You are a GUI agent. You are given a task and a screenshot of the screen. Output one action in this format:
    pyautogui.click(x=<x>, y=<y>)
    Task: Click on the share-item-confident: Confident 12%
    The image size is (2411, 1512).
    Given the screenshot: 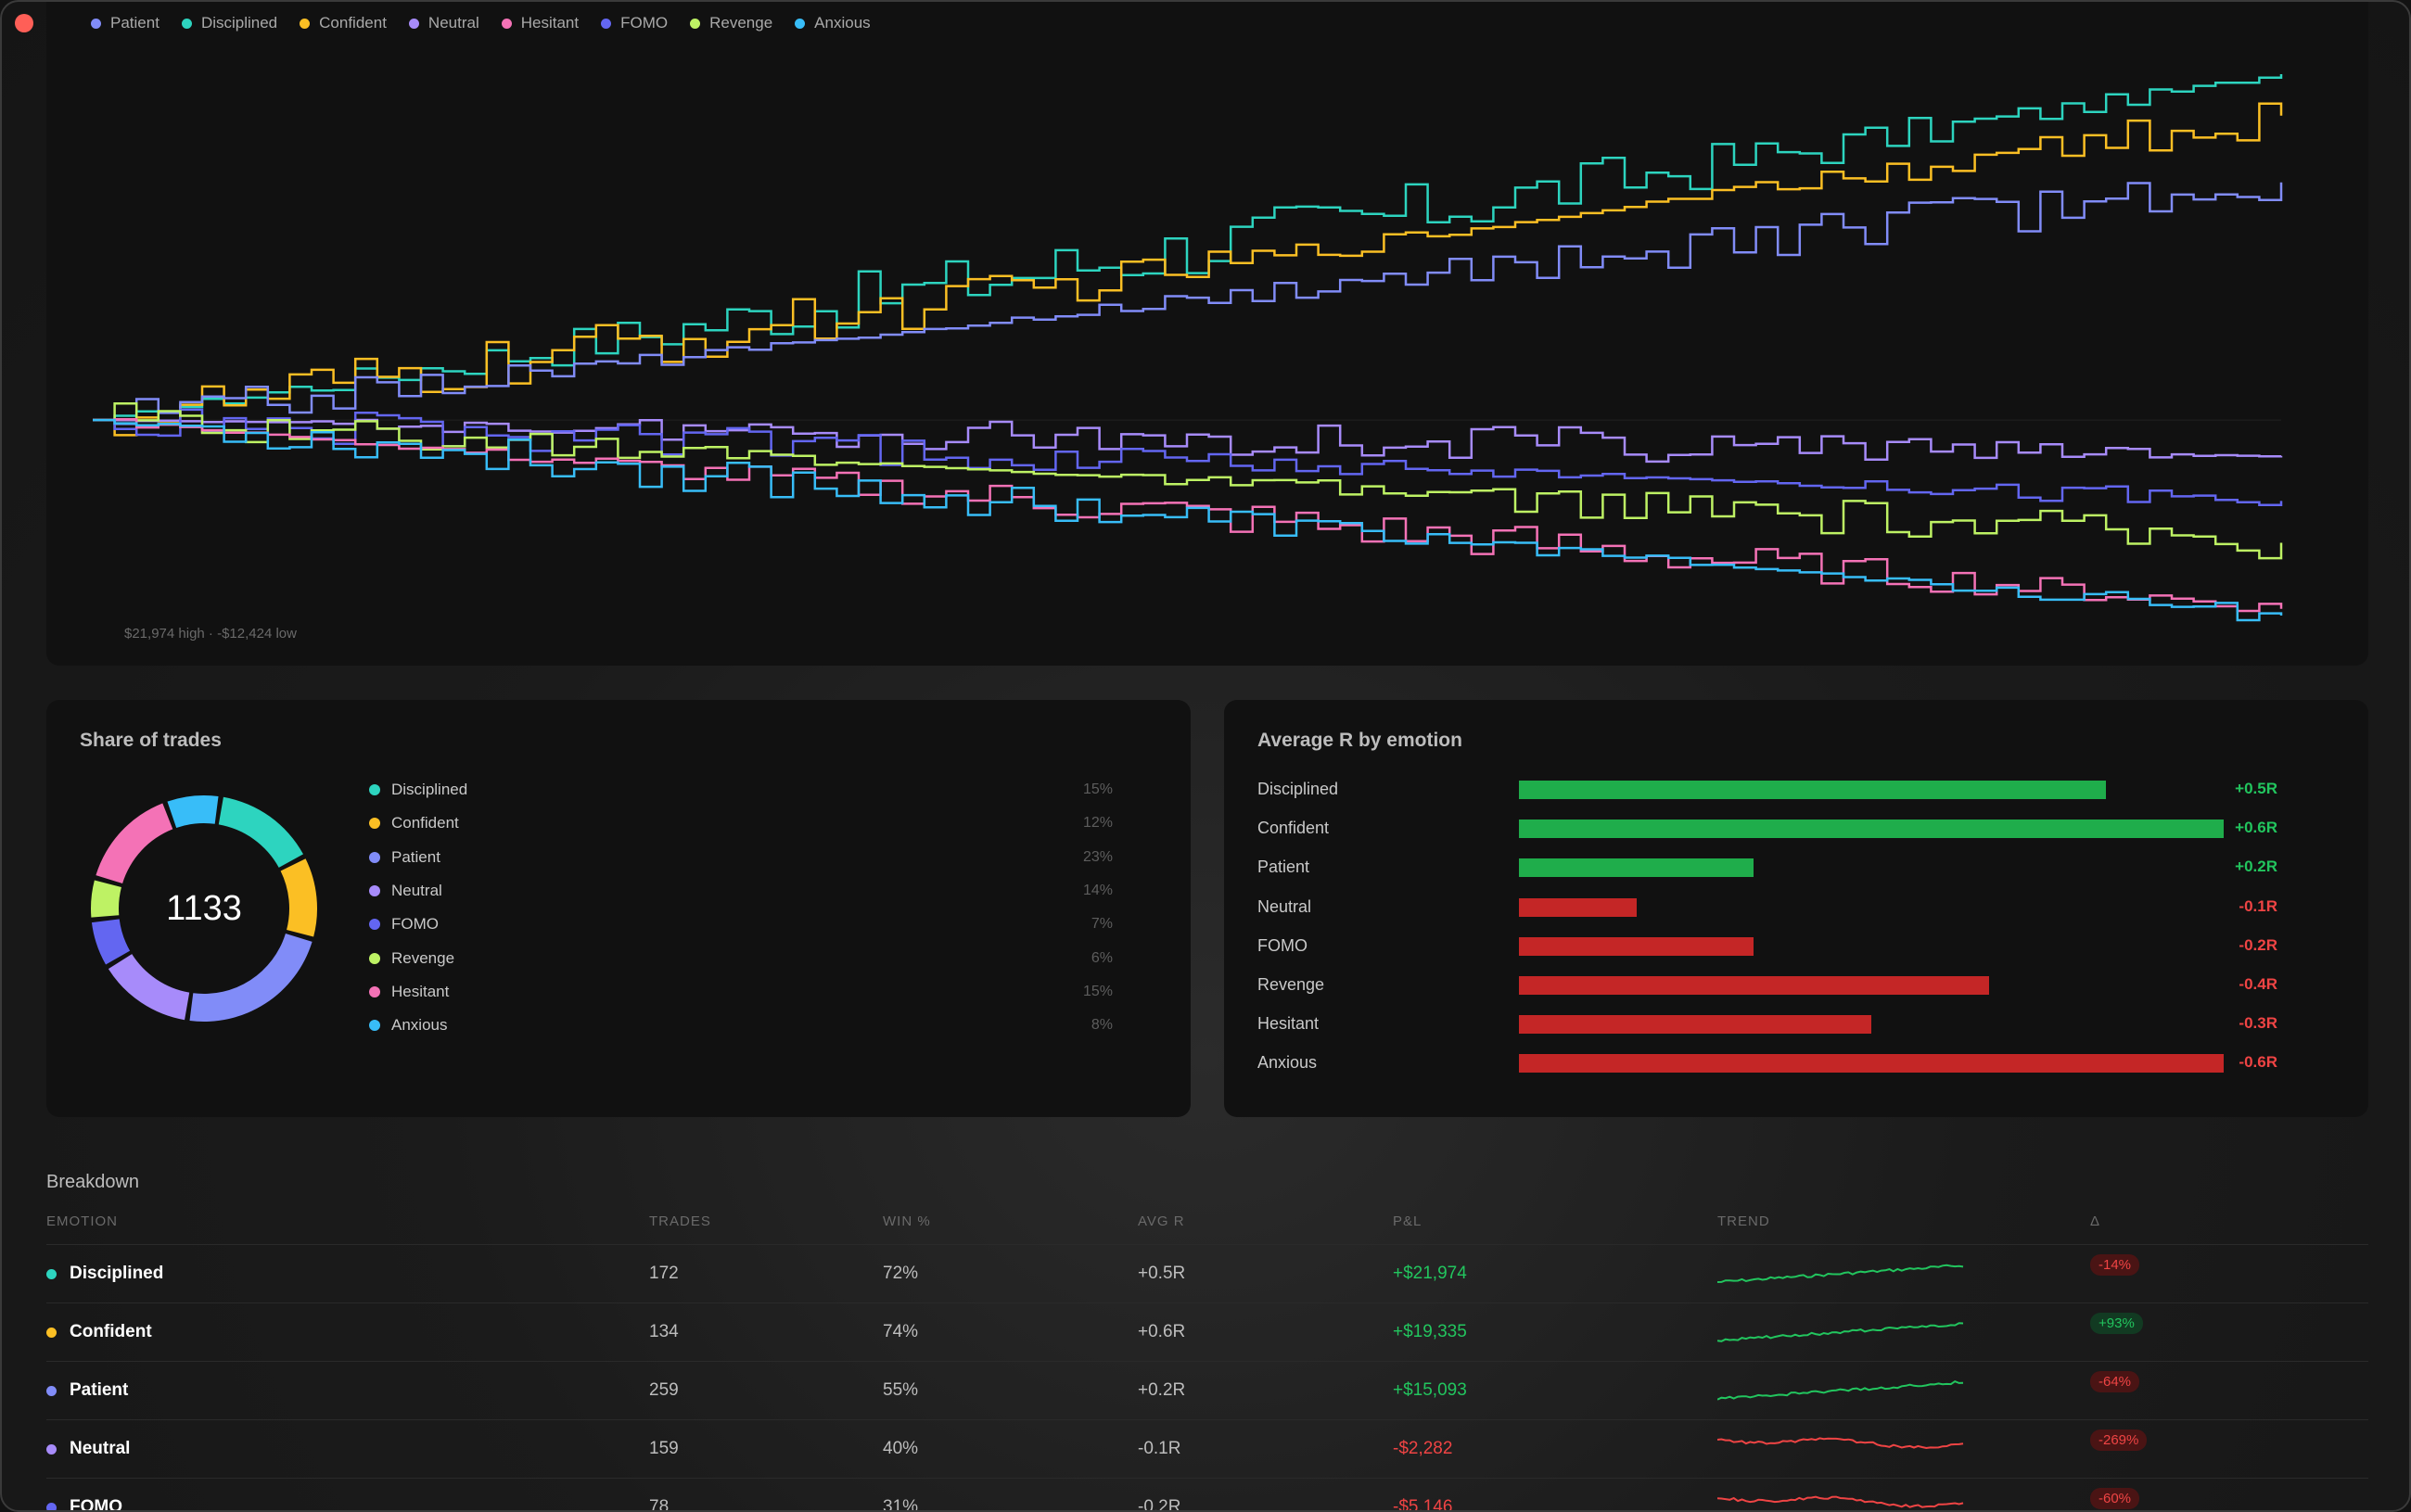 What is the action you would take?
    pyautogui.click(x=741, y=823)
    